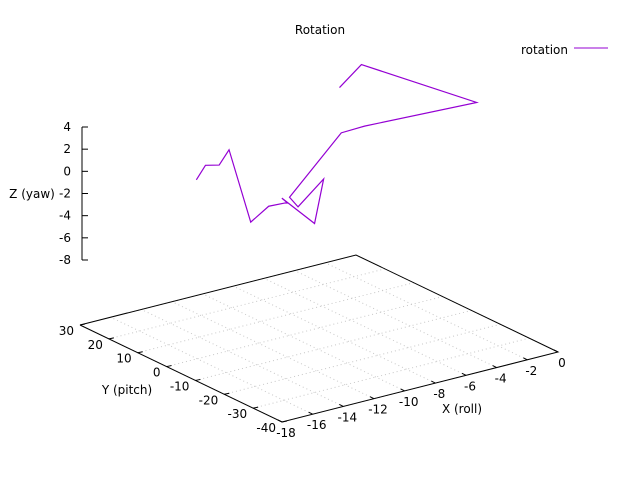 This screenshot has width=640, height=478. Describe the element at coordinates (439, 394) in the screenshot. I see `x-tick-label: -8` at that location.